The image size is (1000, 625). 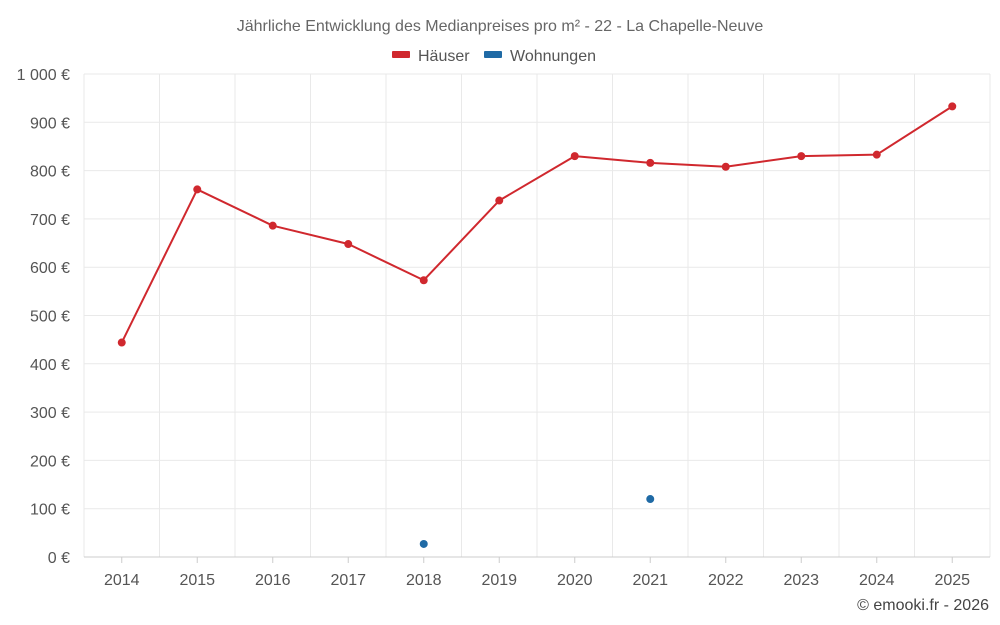 What do you see at coordinates (50, 268) in the screenshot?
I see `y-tick-label: 600 €` at bounding box center [50, 268].